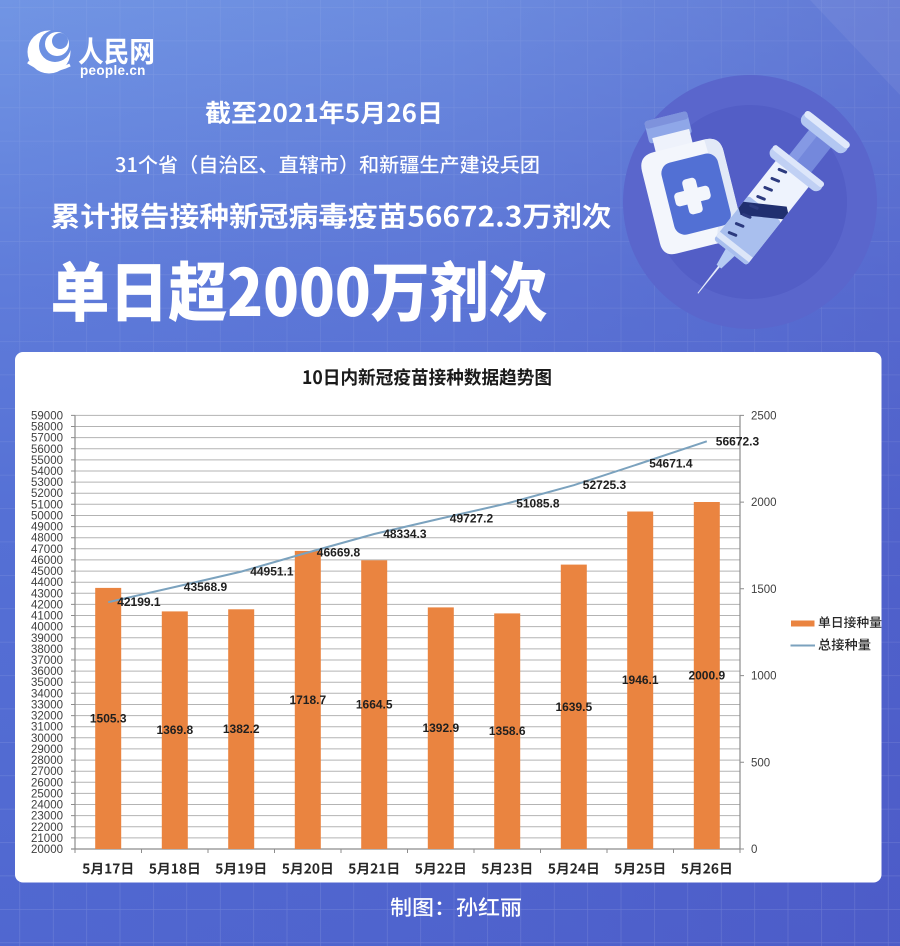  Describe the element at coordinates (47, 806) in the screenshot. I see `svg-text: 24000` at that location.